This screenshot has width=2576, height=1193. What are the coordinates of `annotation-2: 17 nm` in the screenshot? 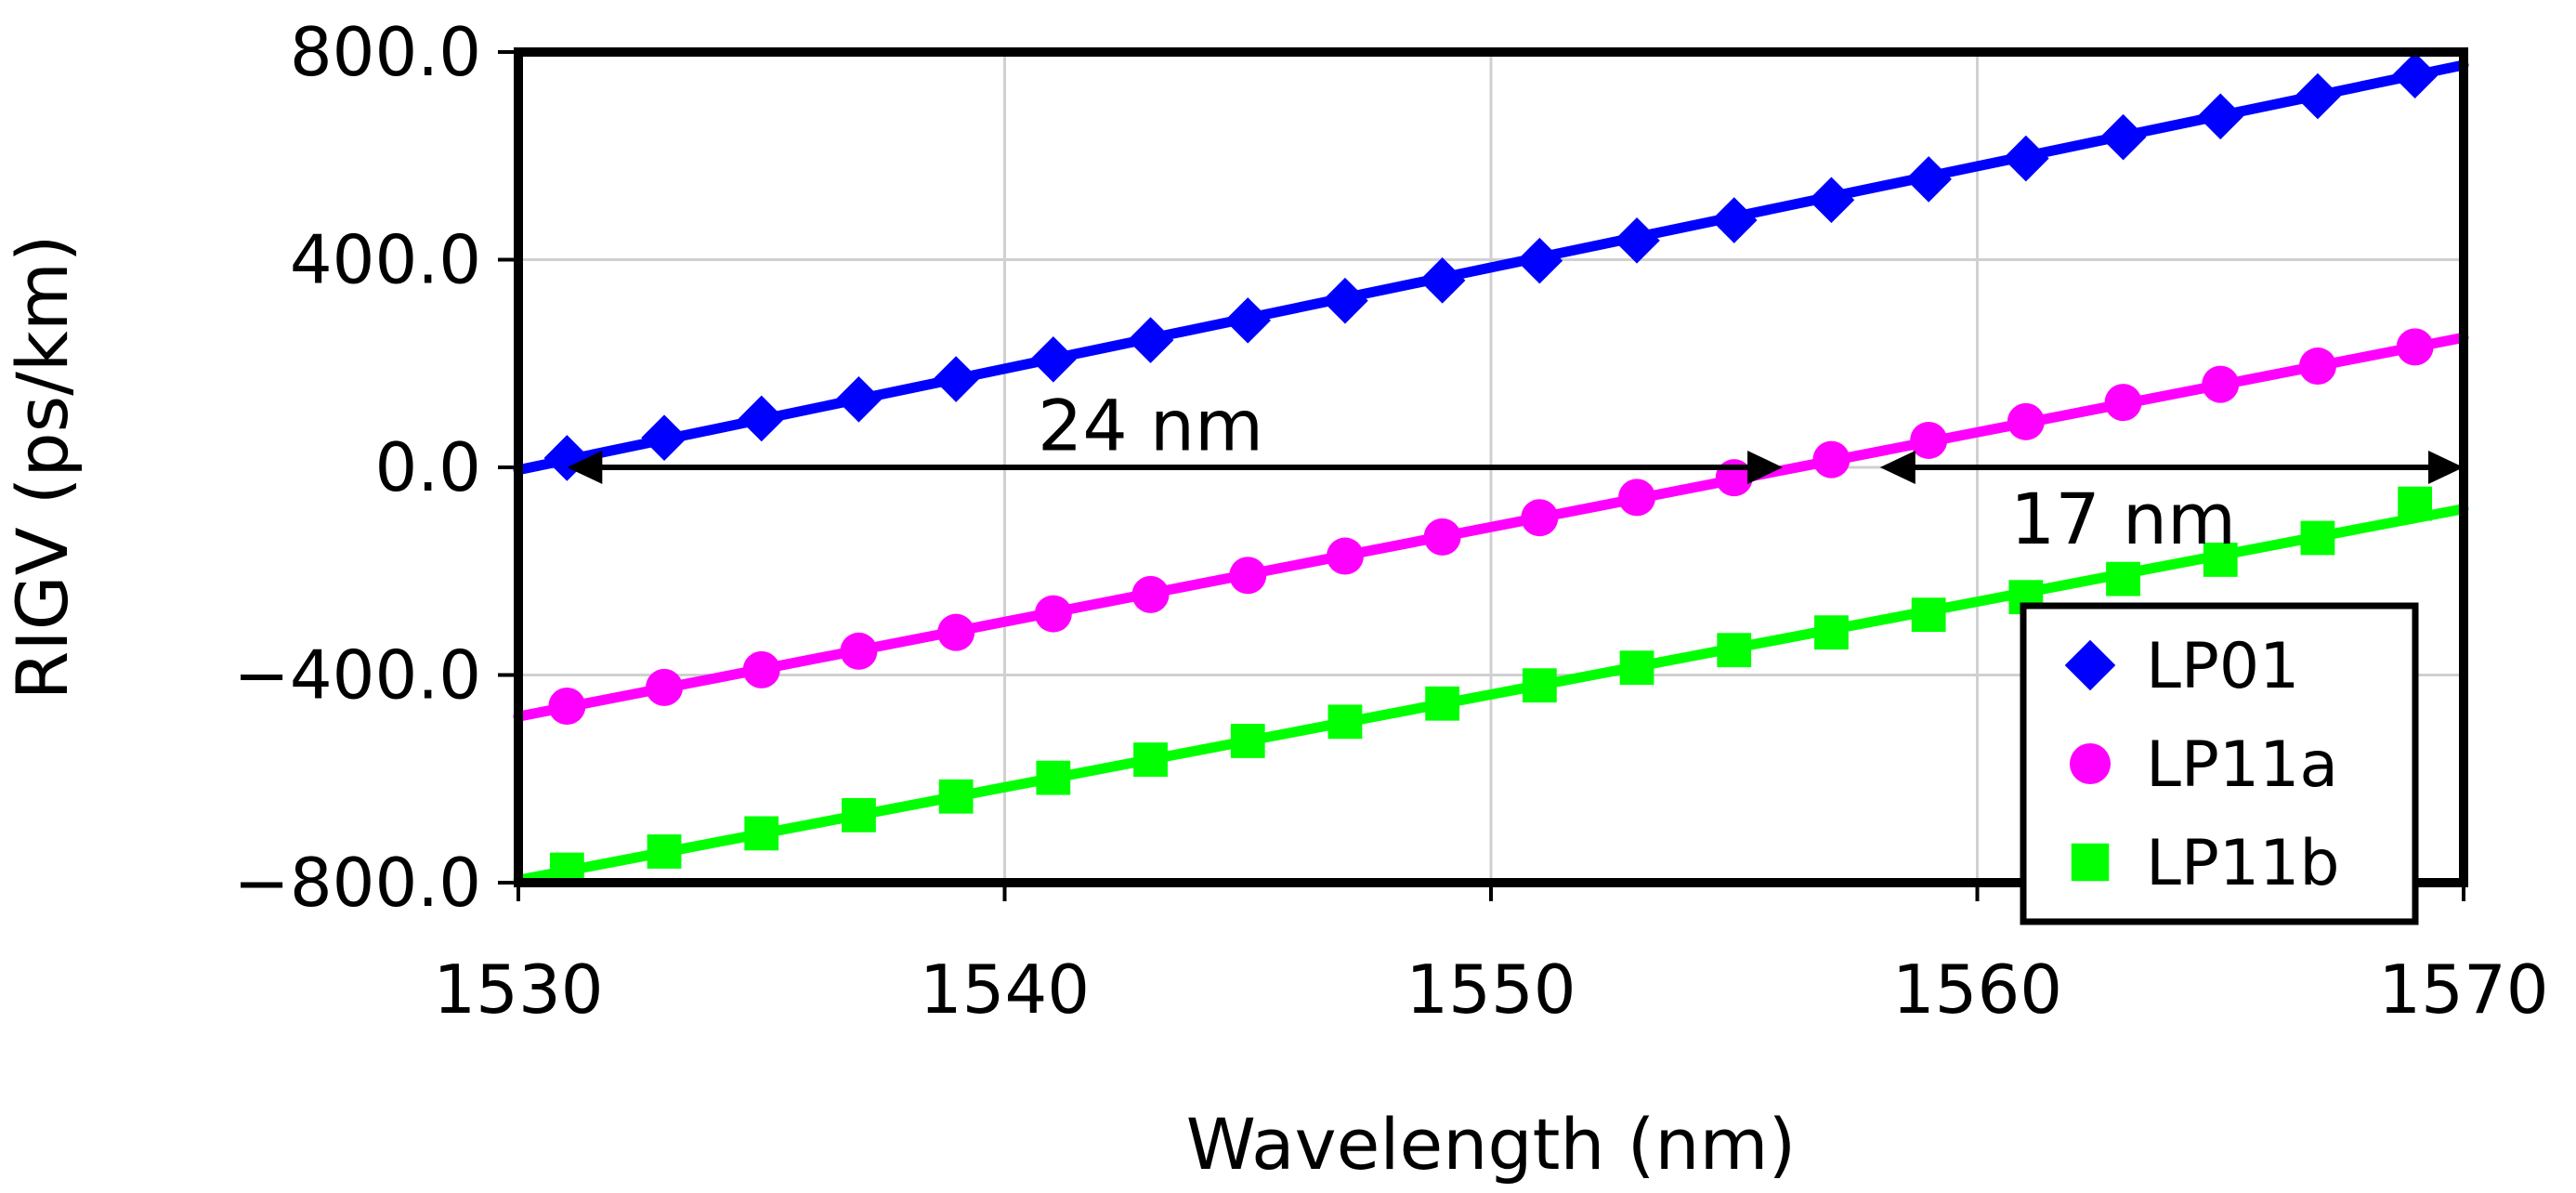 It's located at (2171, 505).